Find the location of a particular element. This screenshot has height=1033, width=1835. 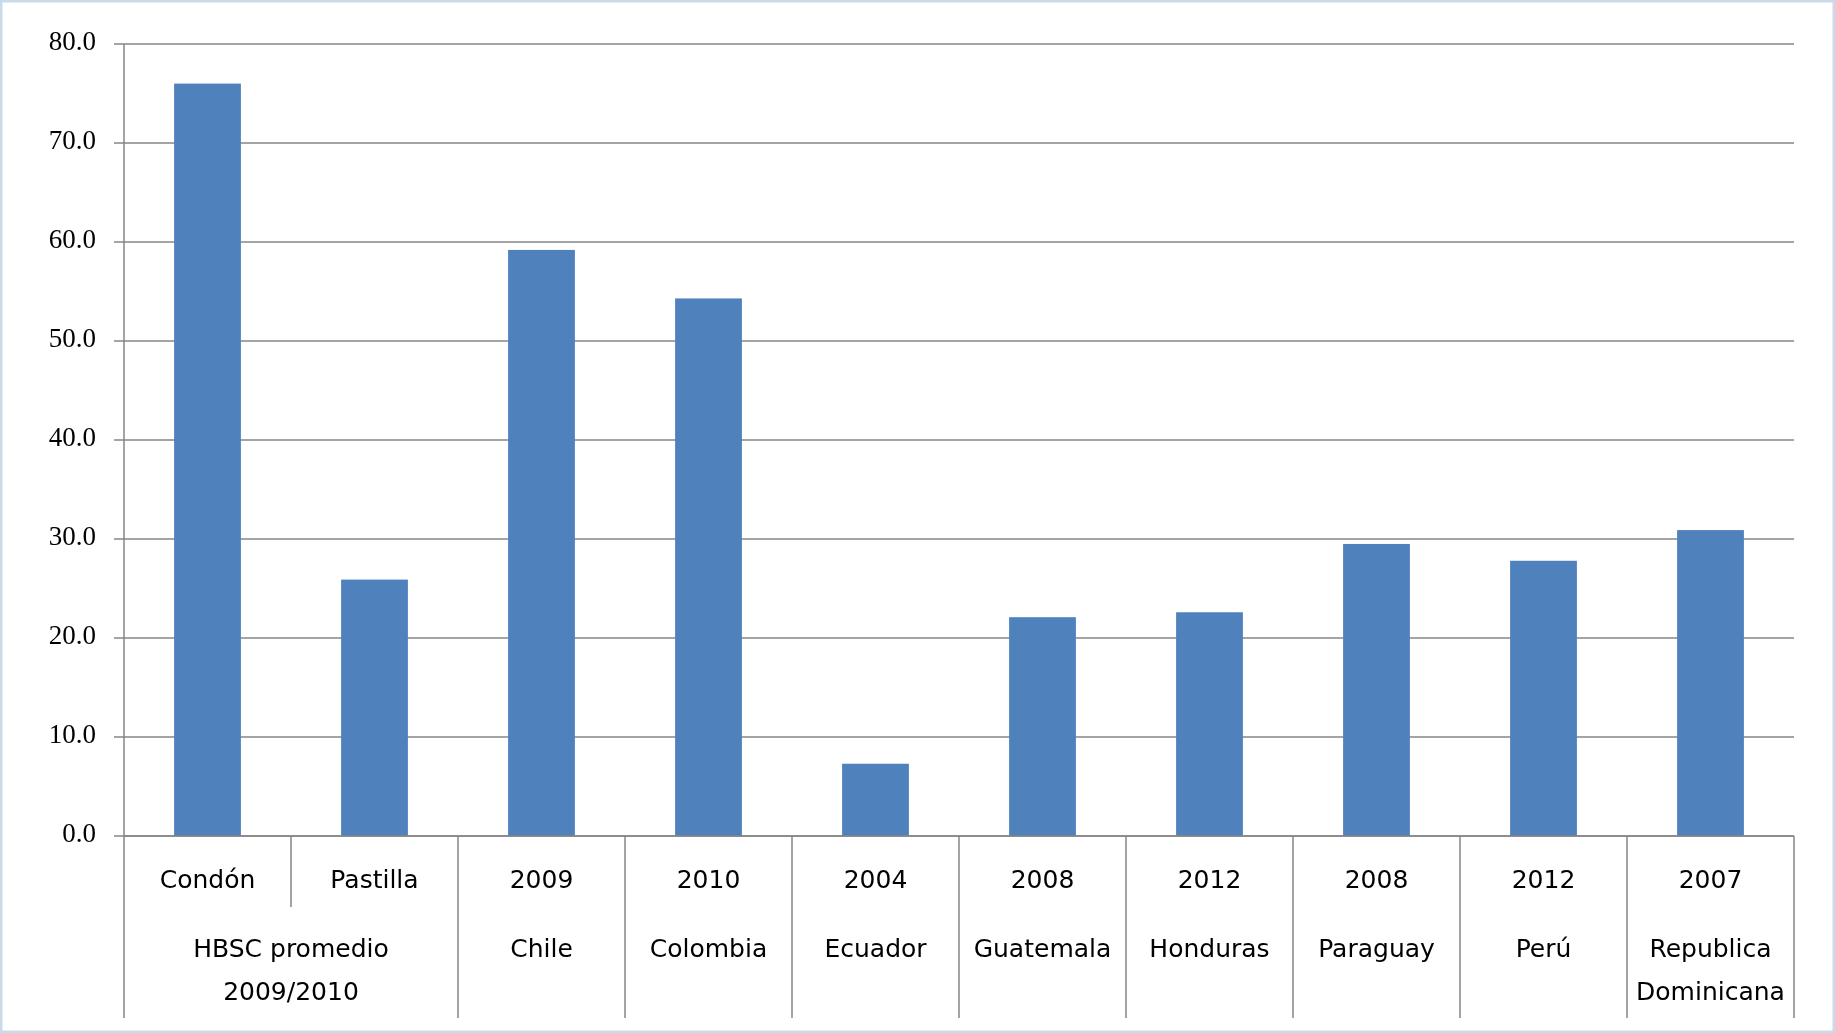

y-tick-label: 30.0 is located at coordinates (72, 536).